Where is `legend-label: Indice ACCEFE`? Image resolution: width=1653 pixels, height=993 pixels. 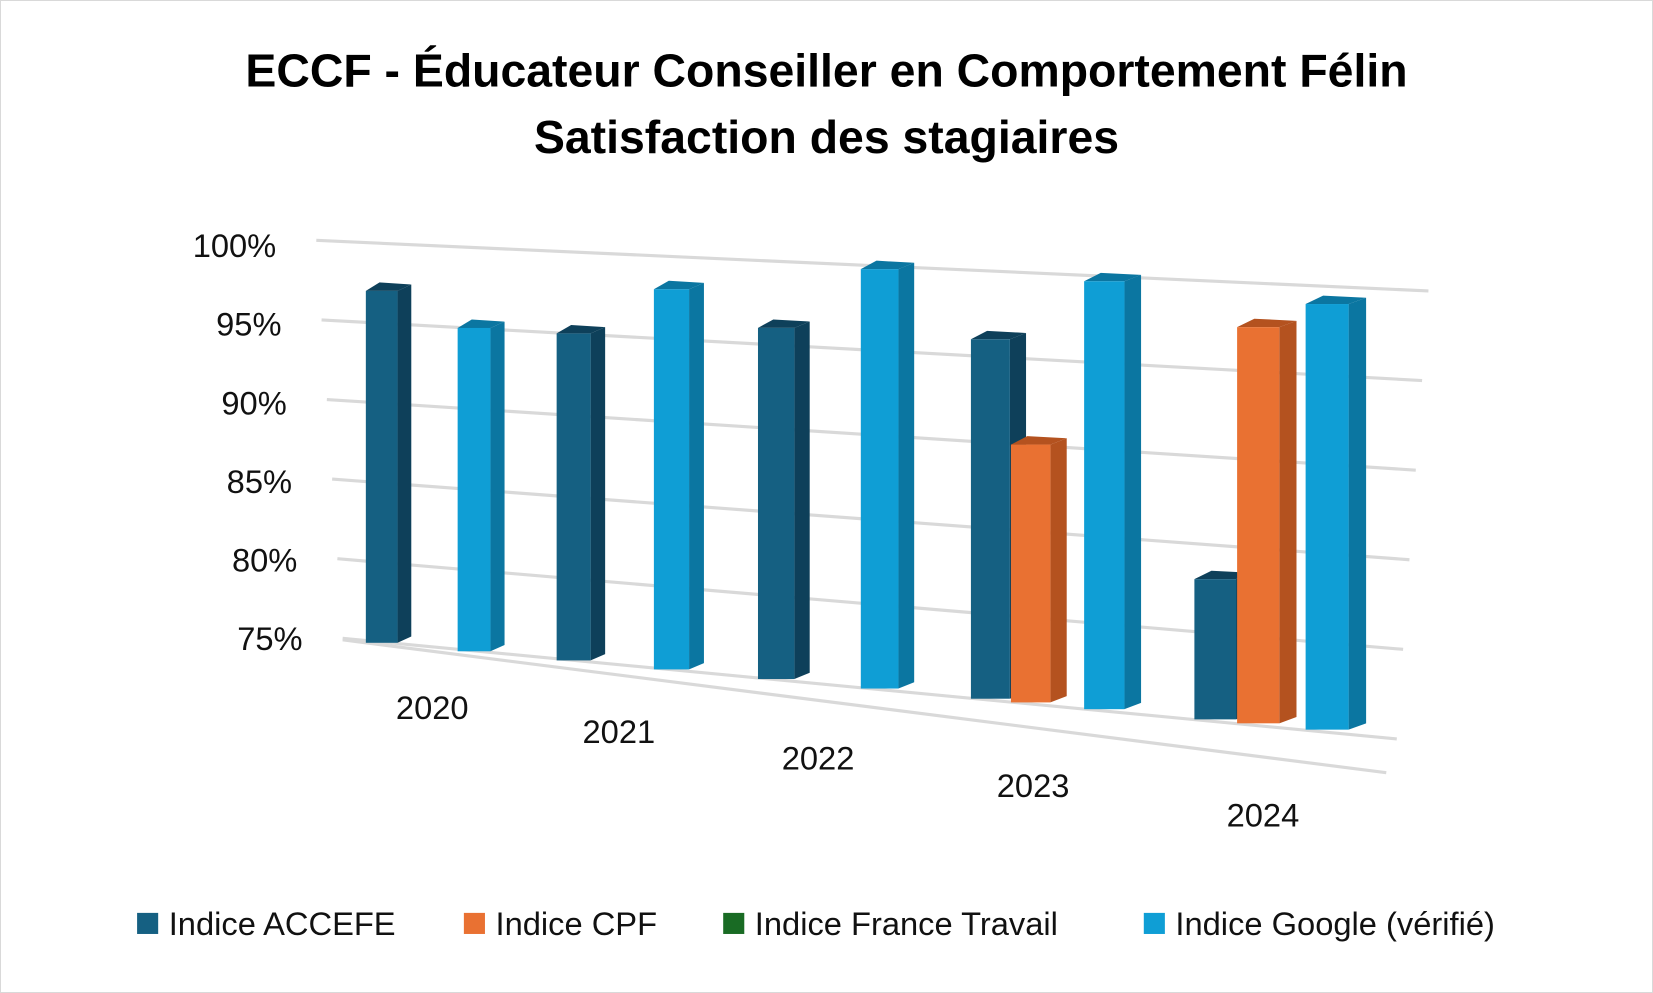 legend-label: Indice ACCEFE is located at coordinates (282, 923).